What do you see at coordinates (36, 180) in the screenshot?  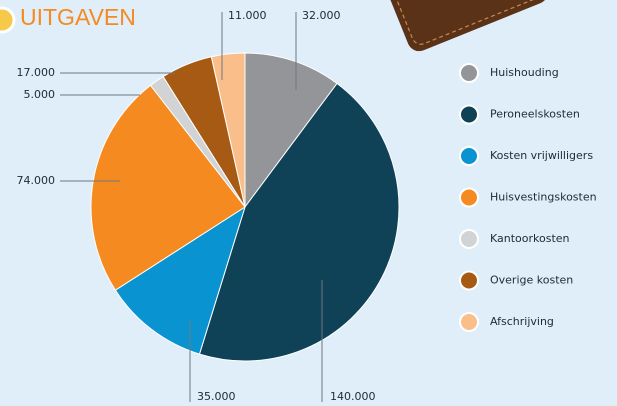 I see `value-label: 74.000` at bounding box center [36, 180].